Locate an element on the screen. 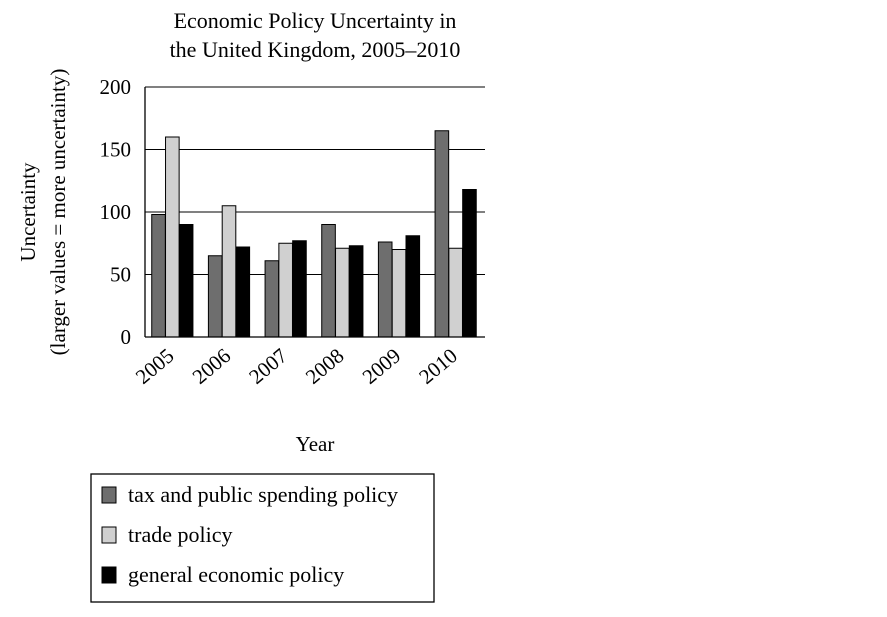 The height and width of the screenshot is (617, 887). y-tick-label: 0 is located at coordinates (126, 337).